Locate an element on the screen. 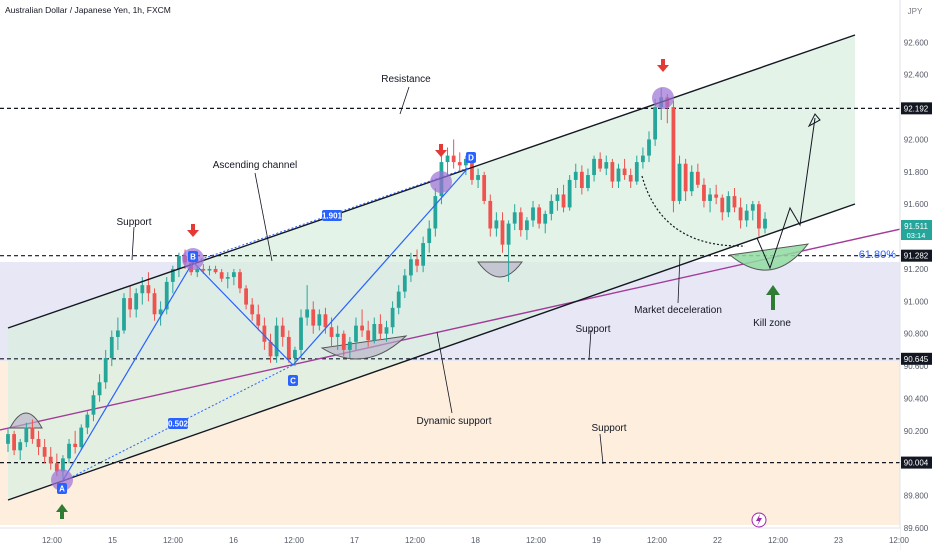 The height and width of the screenshot is (550, 932). ratio-tag-1-bg is located at coordinates (332, 215).